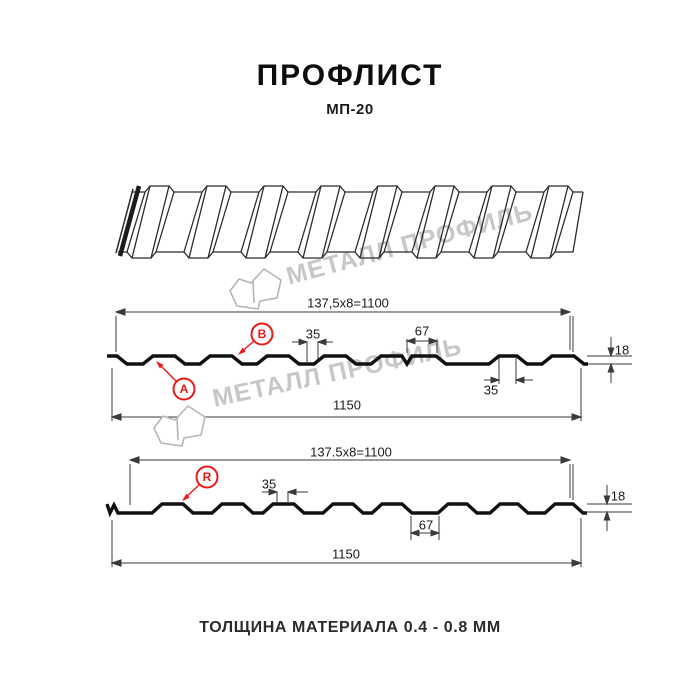  Describe the element at coordinates (351, 452) in the screenshot. I see `dim-label-bottom-formula: 137.5x8=1100` at that location.